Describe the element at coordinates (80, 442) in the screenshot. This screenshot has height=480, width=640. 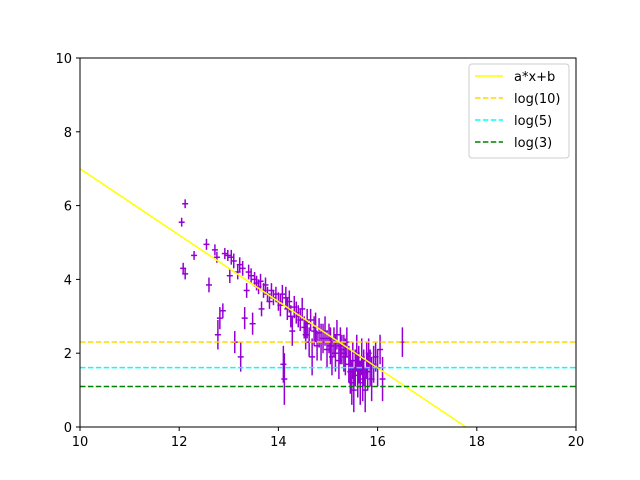
I see `x-tick-label: 10` at that location.